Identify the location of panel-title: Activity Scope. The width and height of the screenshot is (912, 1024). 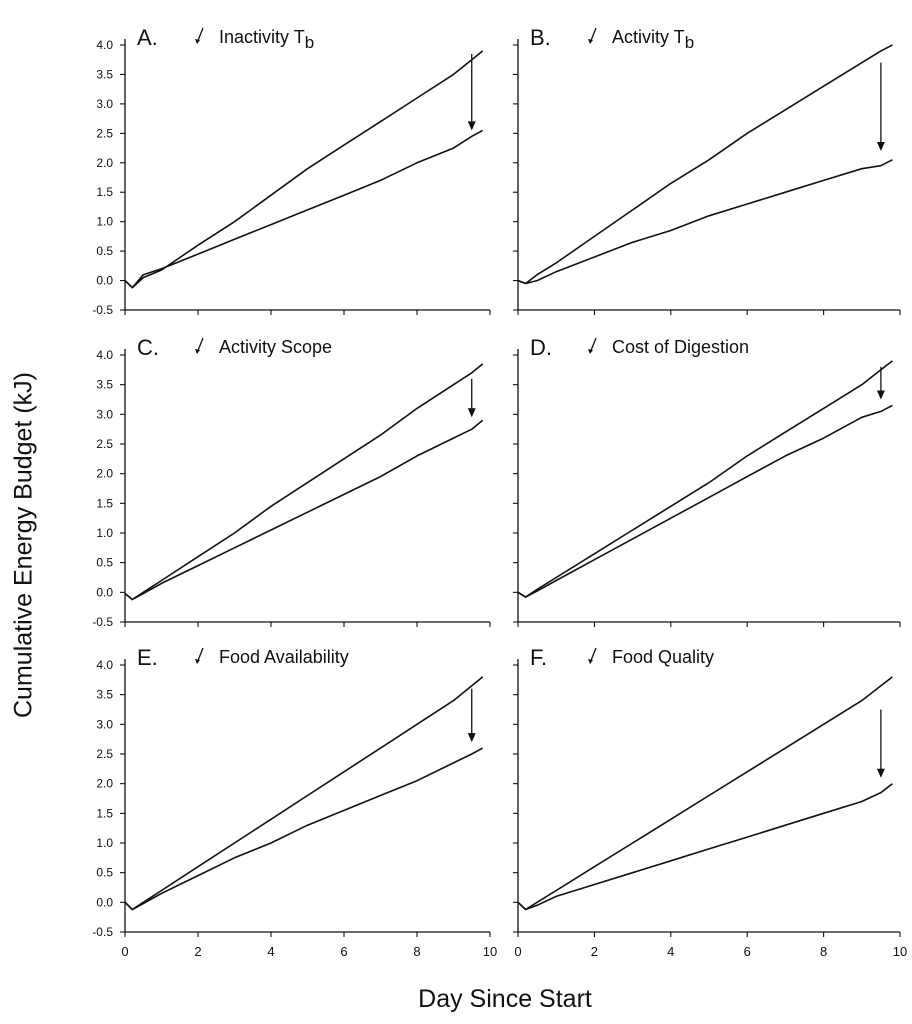
(275, 347).